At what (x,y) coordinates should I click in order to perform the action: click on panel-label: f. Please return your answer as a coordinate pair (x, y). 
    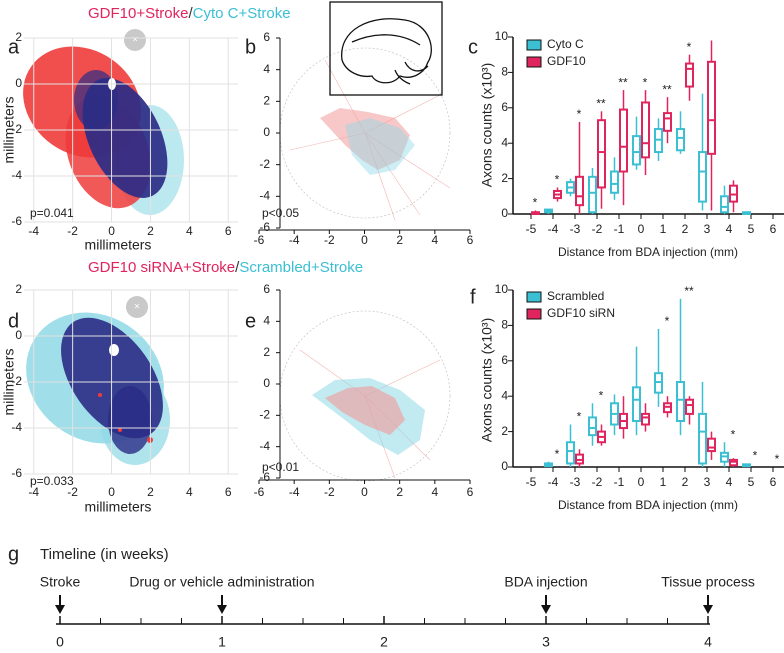
    Looking at the image, I should click on (473, 297).